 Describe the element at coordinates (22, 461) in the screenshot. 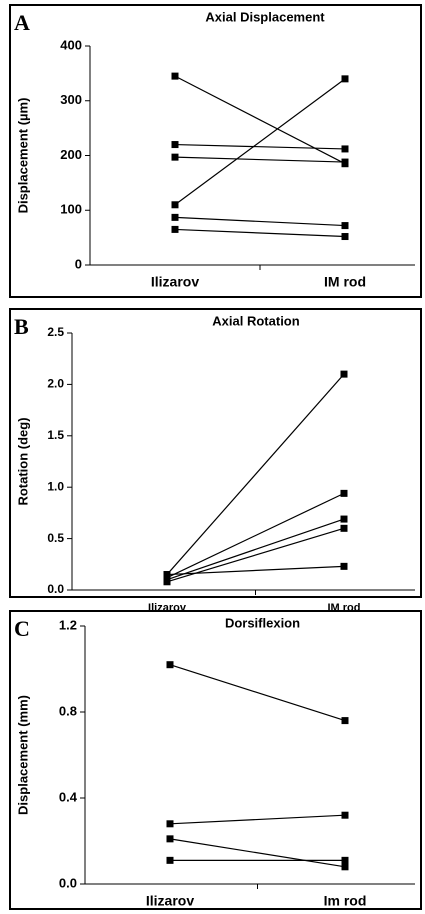

I see `y-axis-label: Rotation (deg)` at that location.